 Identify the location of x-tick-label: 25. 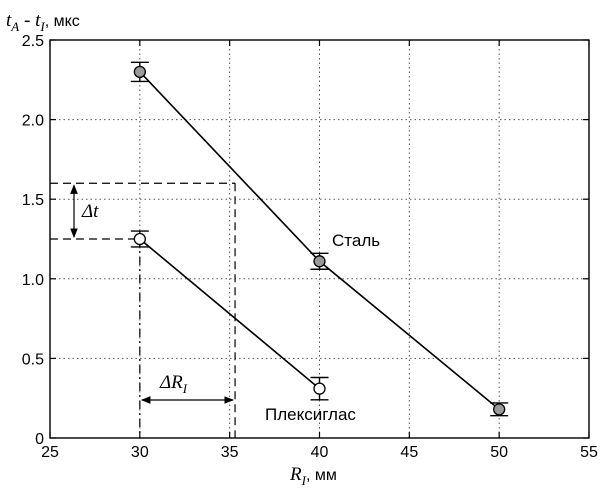
(50, 452).